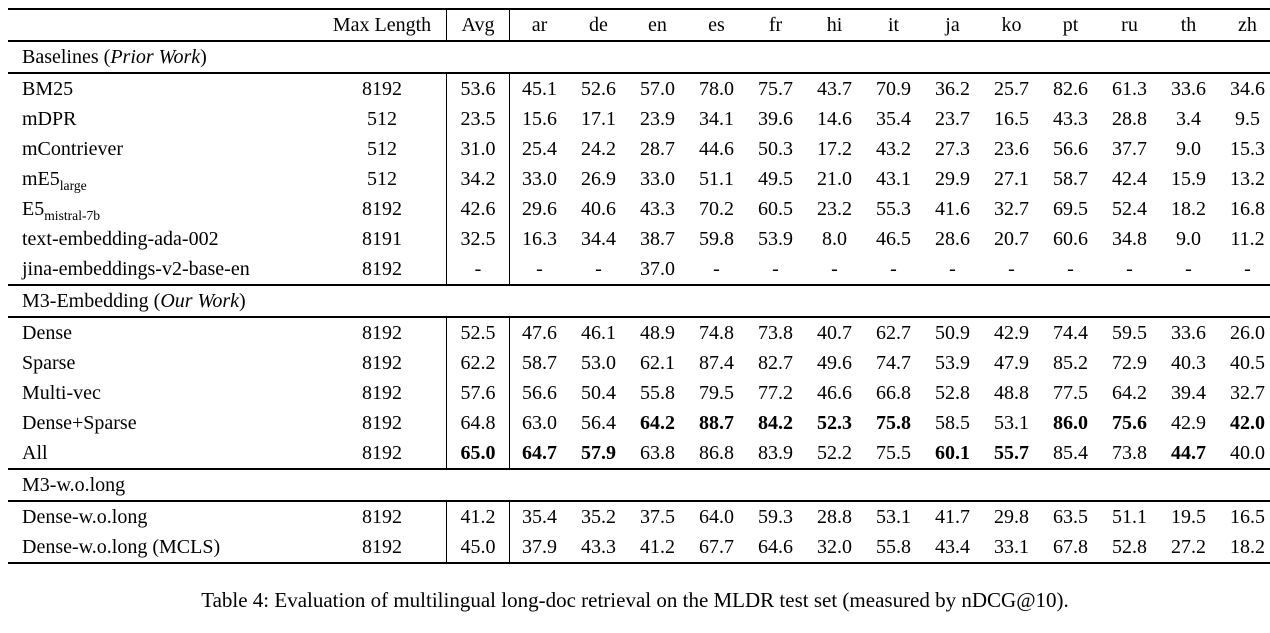 This screenshot has width=1270, height=633. Describe the element at coordinates (775, 179) in the screenshot. I see `score-fr: 49.5` at that location.